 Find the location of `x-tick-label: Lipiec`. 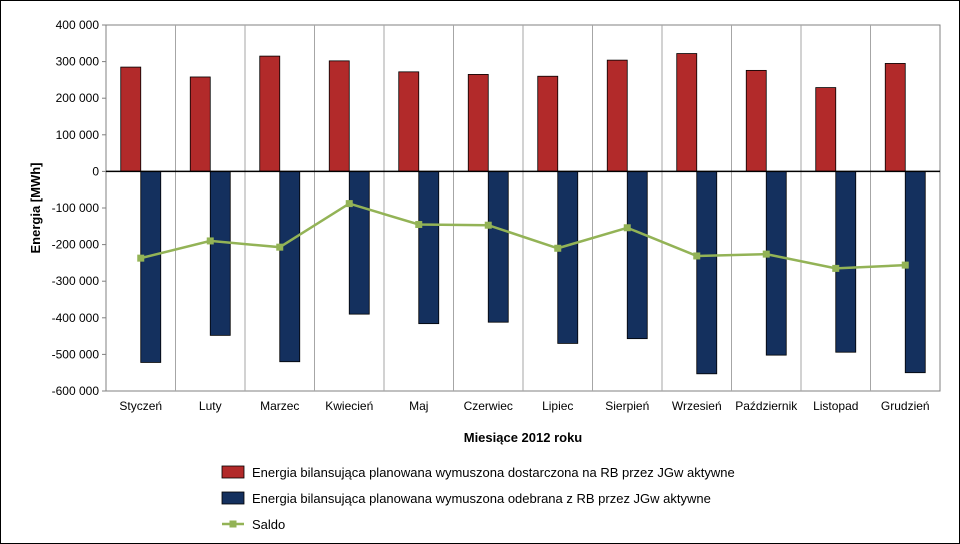

x-tick-label: Lipiec is located at coordinates (557, 406).